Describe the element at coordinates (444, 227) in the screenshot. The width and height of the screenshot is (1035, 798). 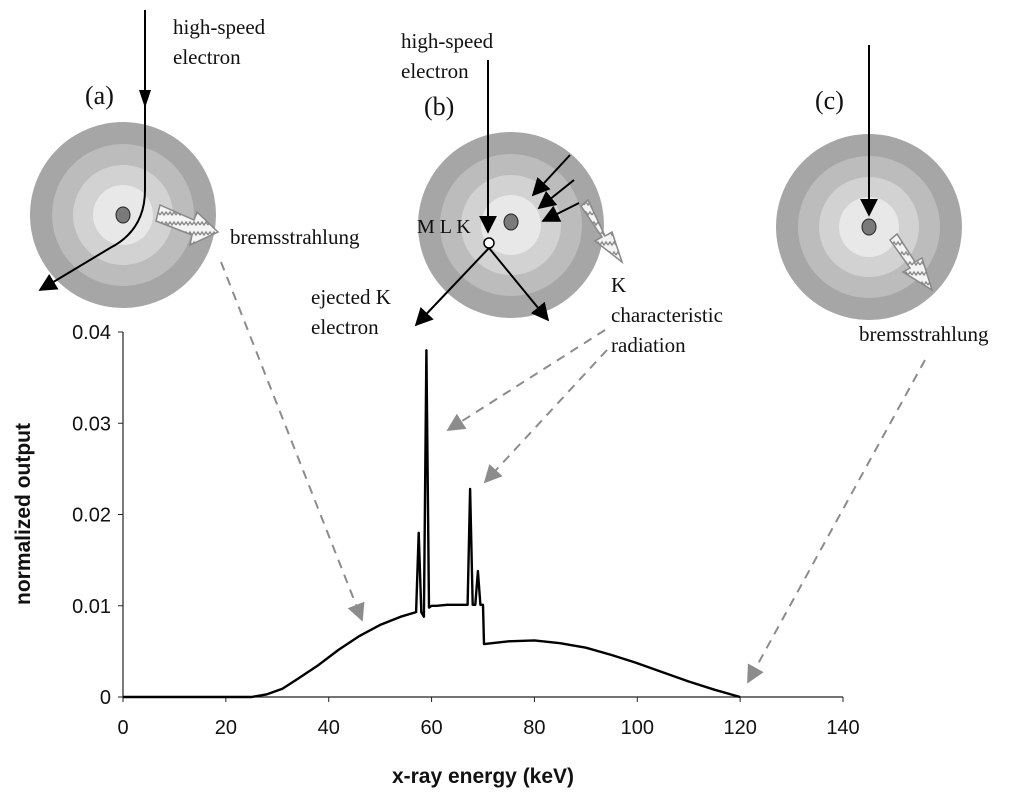
I see `shell-labels: M L K` at that location.